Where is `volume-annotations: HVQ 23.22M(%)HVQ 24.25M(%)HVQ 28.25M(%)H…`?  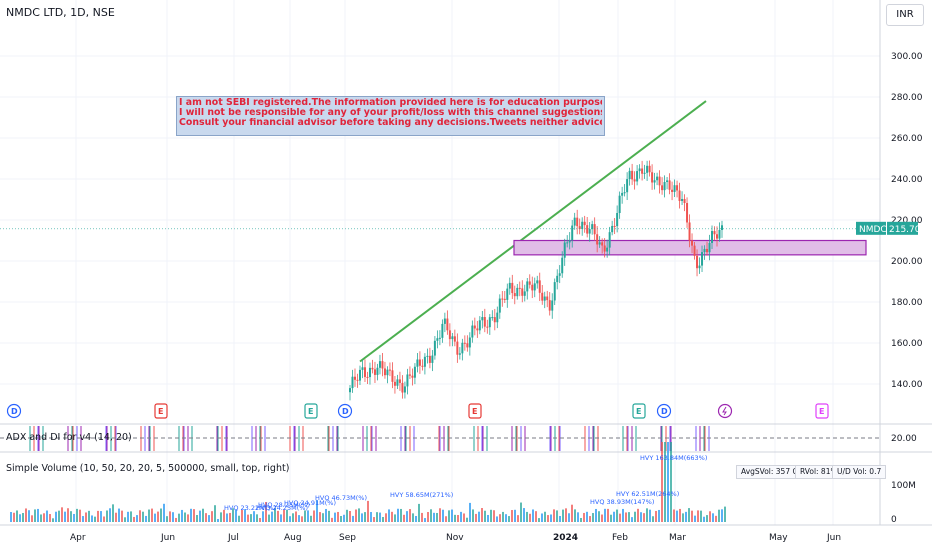 volume-annotations: HVQ 23.22M(%)HVQ 24.25M(%)HVQ 28.25M(%)H… is located at coordinates (465, 483).